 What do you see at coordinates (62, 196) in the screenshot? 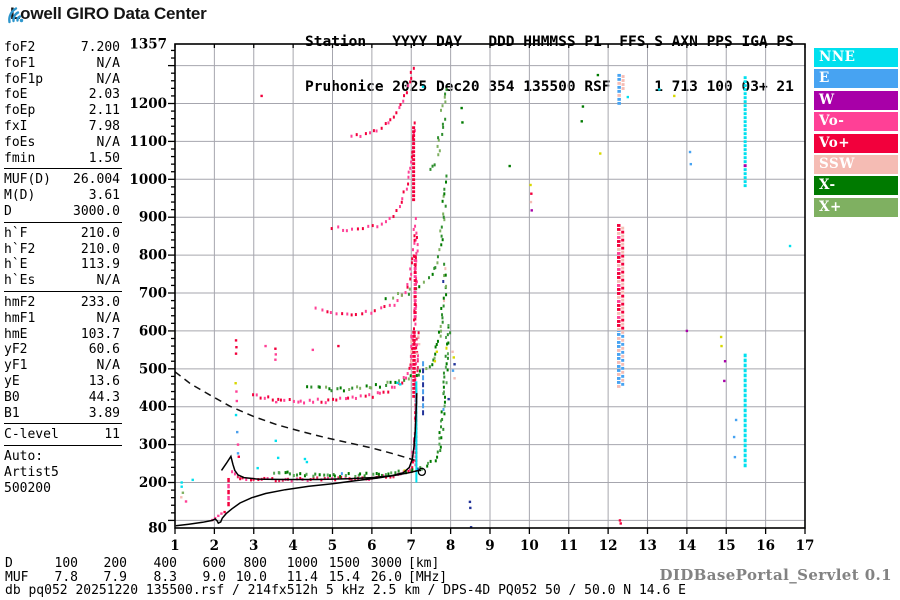
I see `parameter-row: M(D) 3.61` at bounding box center [62, 196].